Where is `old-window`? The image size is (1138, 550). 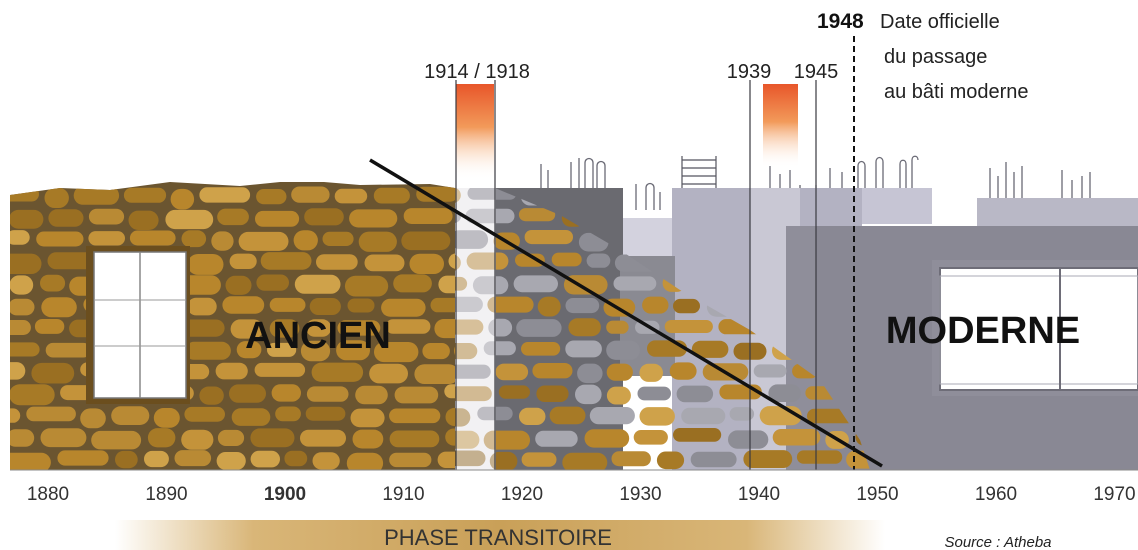
old-window is located at coordinates (138, 325).